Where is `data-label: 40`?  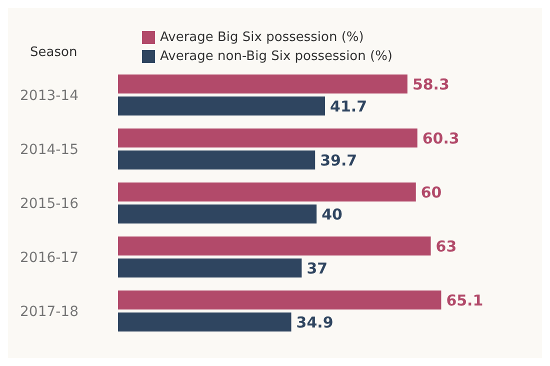 data-label: 40 is located at coordinates (332, 214).